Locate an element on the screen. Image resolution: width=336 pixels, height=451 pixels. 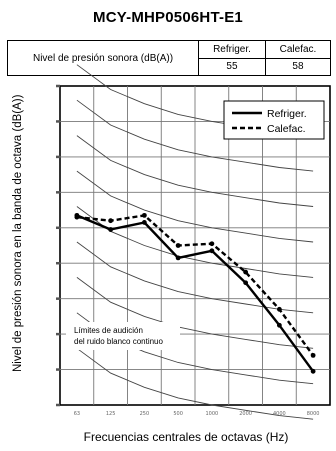
annotation-background is located at coordinates (123, 336).